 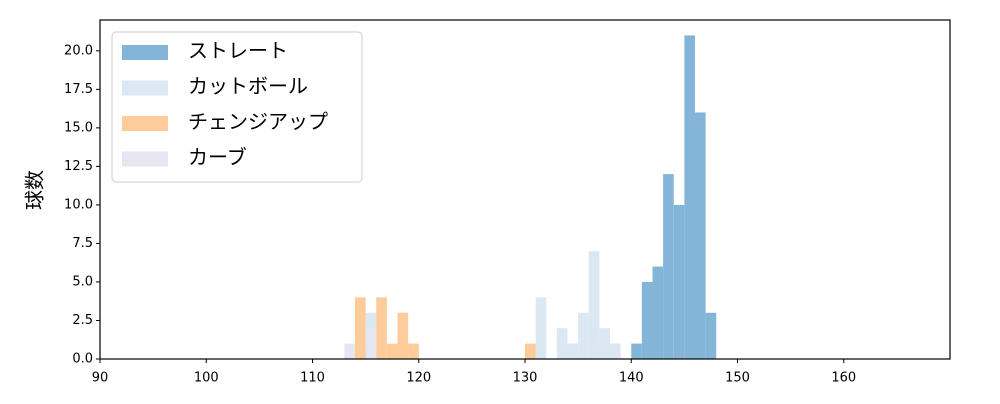 I want to click on y-axis-label: 球数, so click(x=35, y=190).